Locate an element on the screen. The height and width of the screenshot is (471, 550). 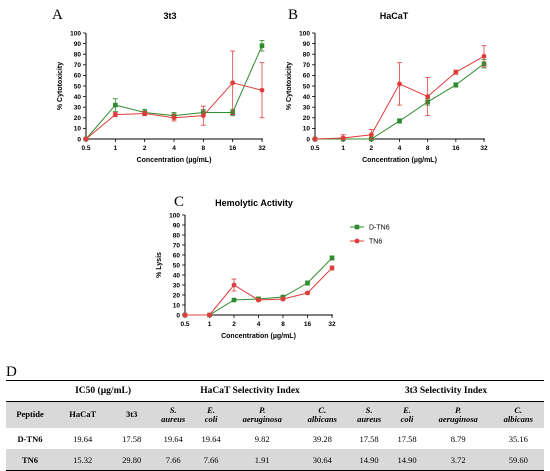
table-cell: 1.91 is located at coordinates (262, 460).